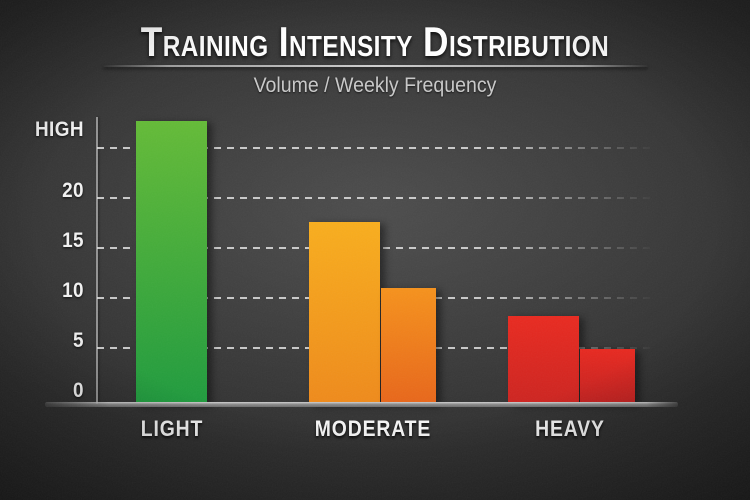 The image size is (750, 500). I want to click on chart-subtitle: Volume / Weekly Frequency, so click(375, 85).